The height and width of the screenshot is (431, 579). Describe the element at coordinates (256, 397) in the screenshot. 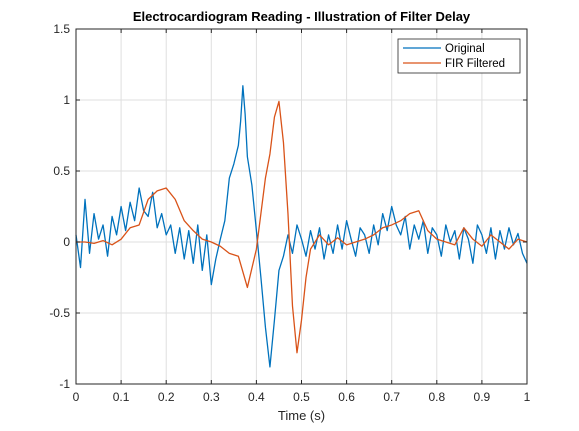

I see `x-tick-label: 0.4` at that location.